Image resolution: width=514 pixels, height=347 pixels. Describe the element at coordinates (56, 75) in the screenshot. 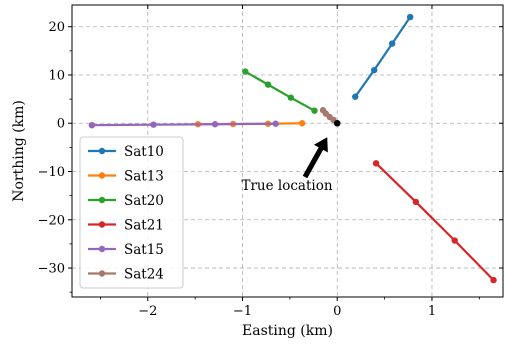

I see `y-tick-label: 10` at that location.